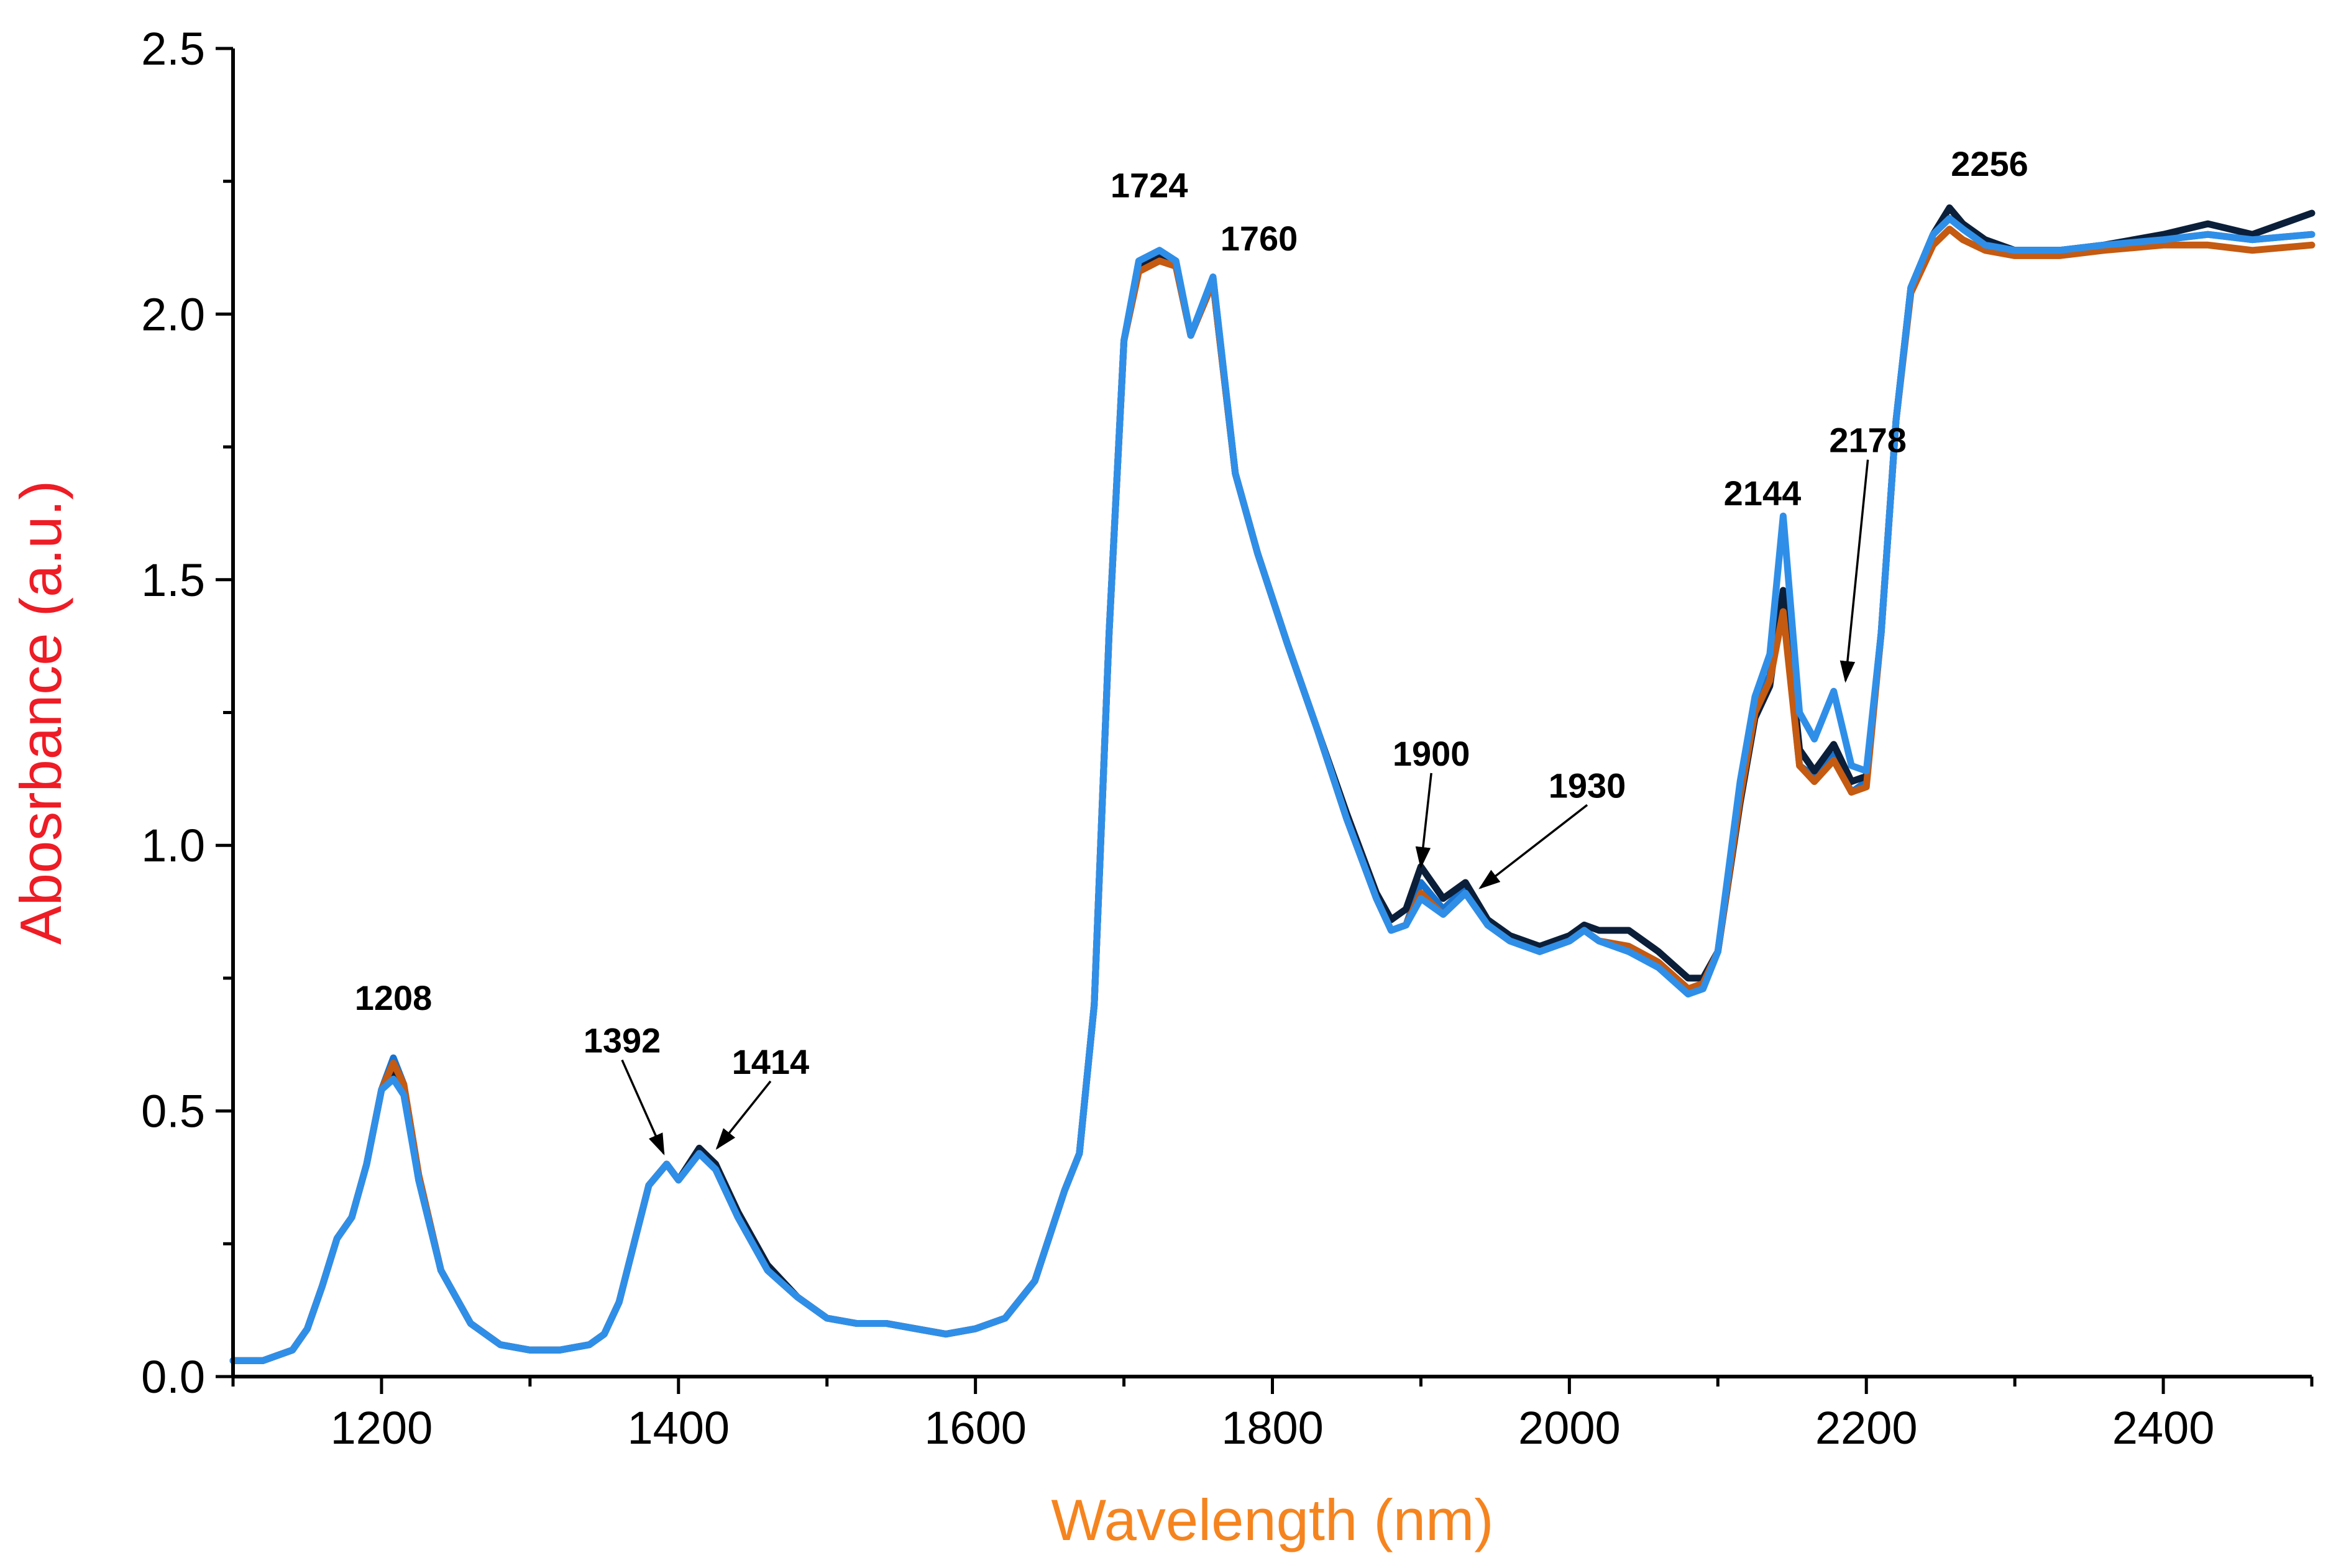 This screenshot has height=1568, width=2341. Describe the element at coordinates (1431, 753) in the screenshot. I see `peak-label: 1900` at that location.